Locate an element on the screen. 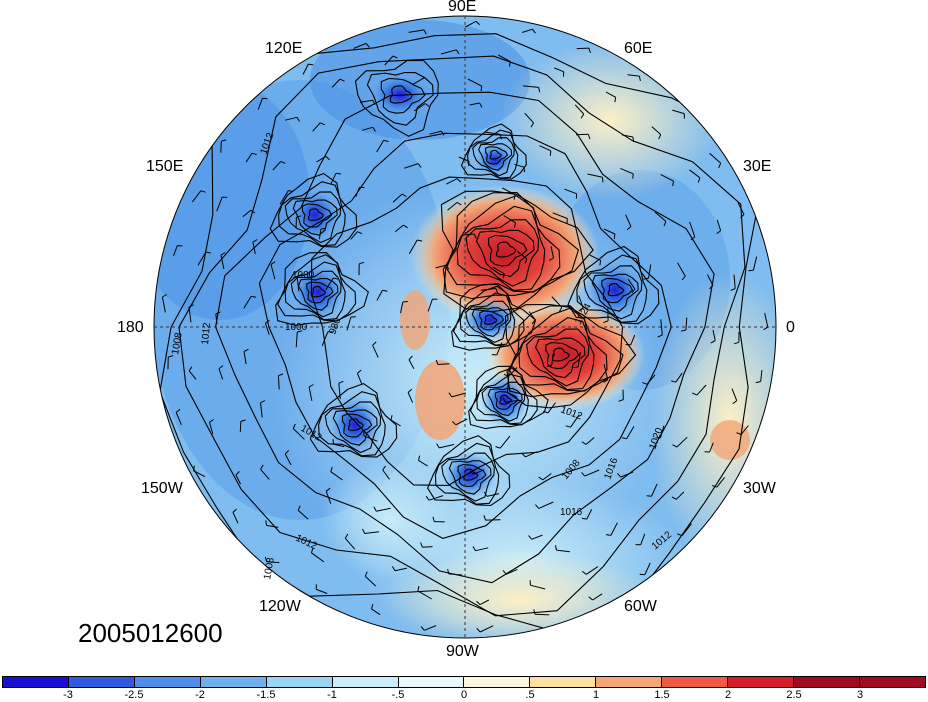 Image resolution: width=928 pixels, height=702 pixels. isobar-label: 1000 is located at coordinates (296, 327).